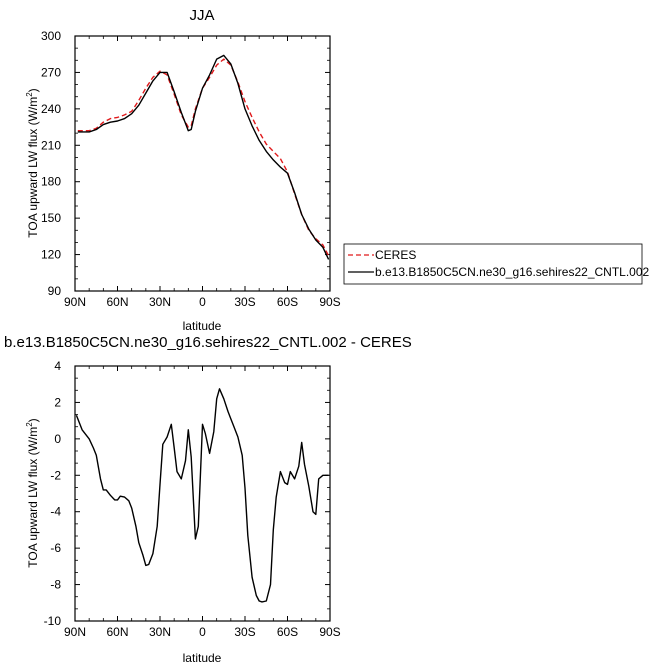  What do you see at coordinates (493, 264) in the screenshot?
I see `legend-box` at bounding box center [493, 264].